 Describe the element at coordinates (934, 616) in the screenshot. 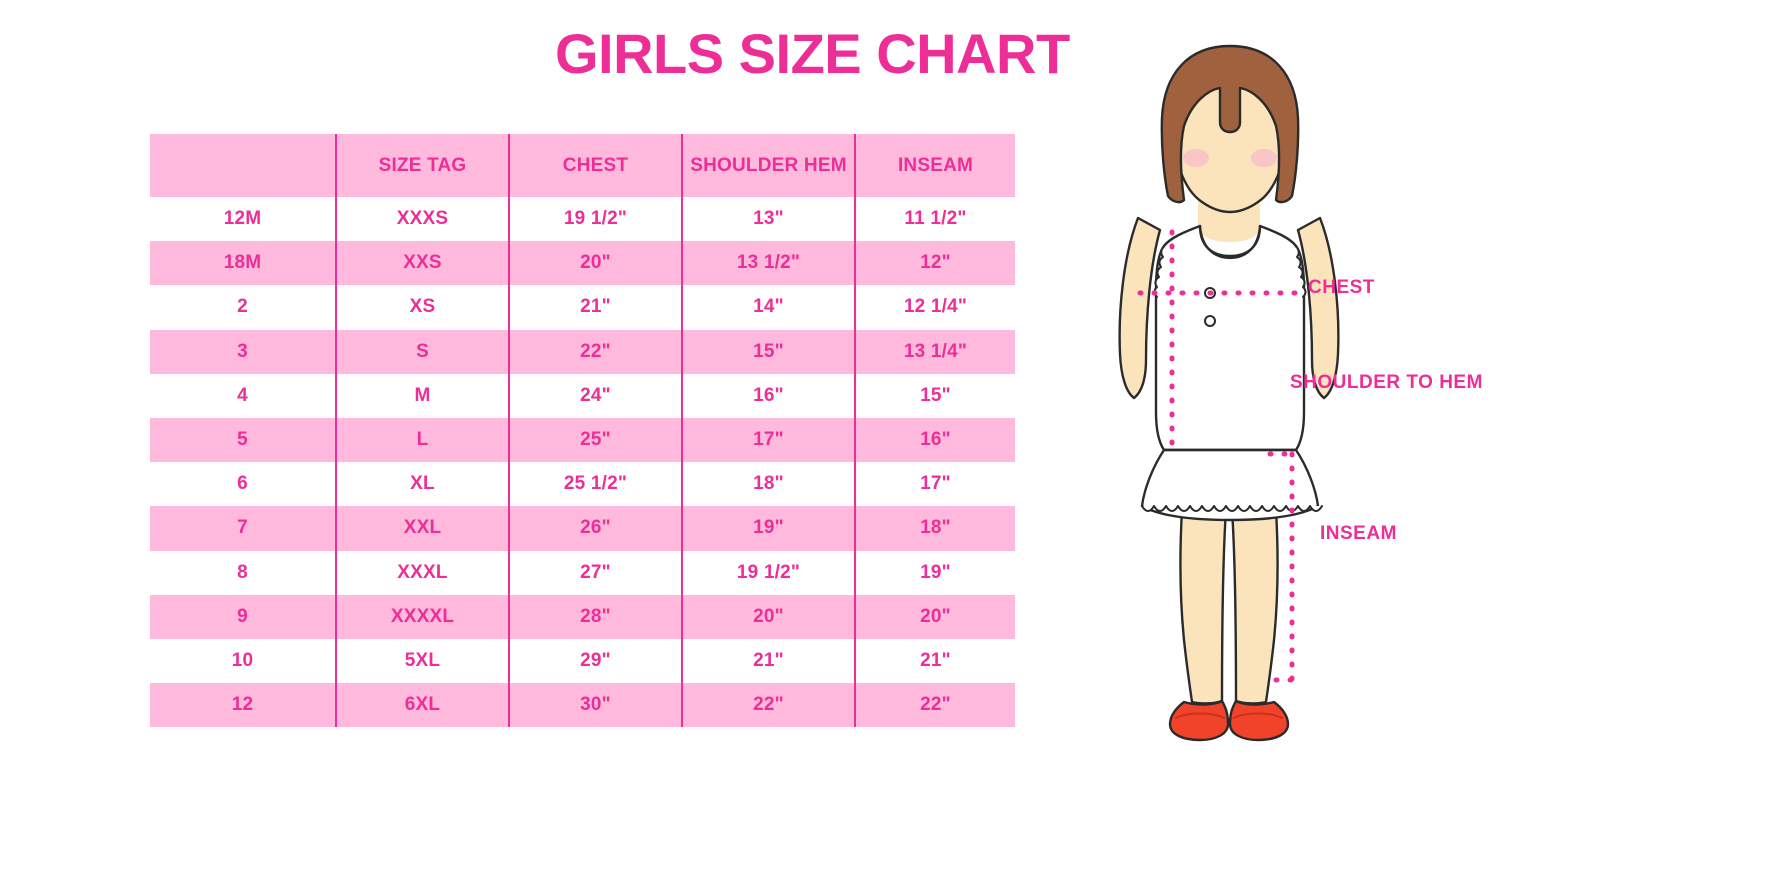

I see `cell-inseam: 20"` at that location.